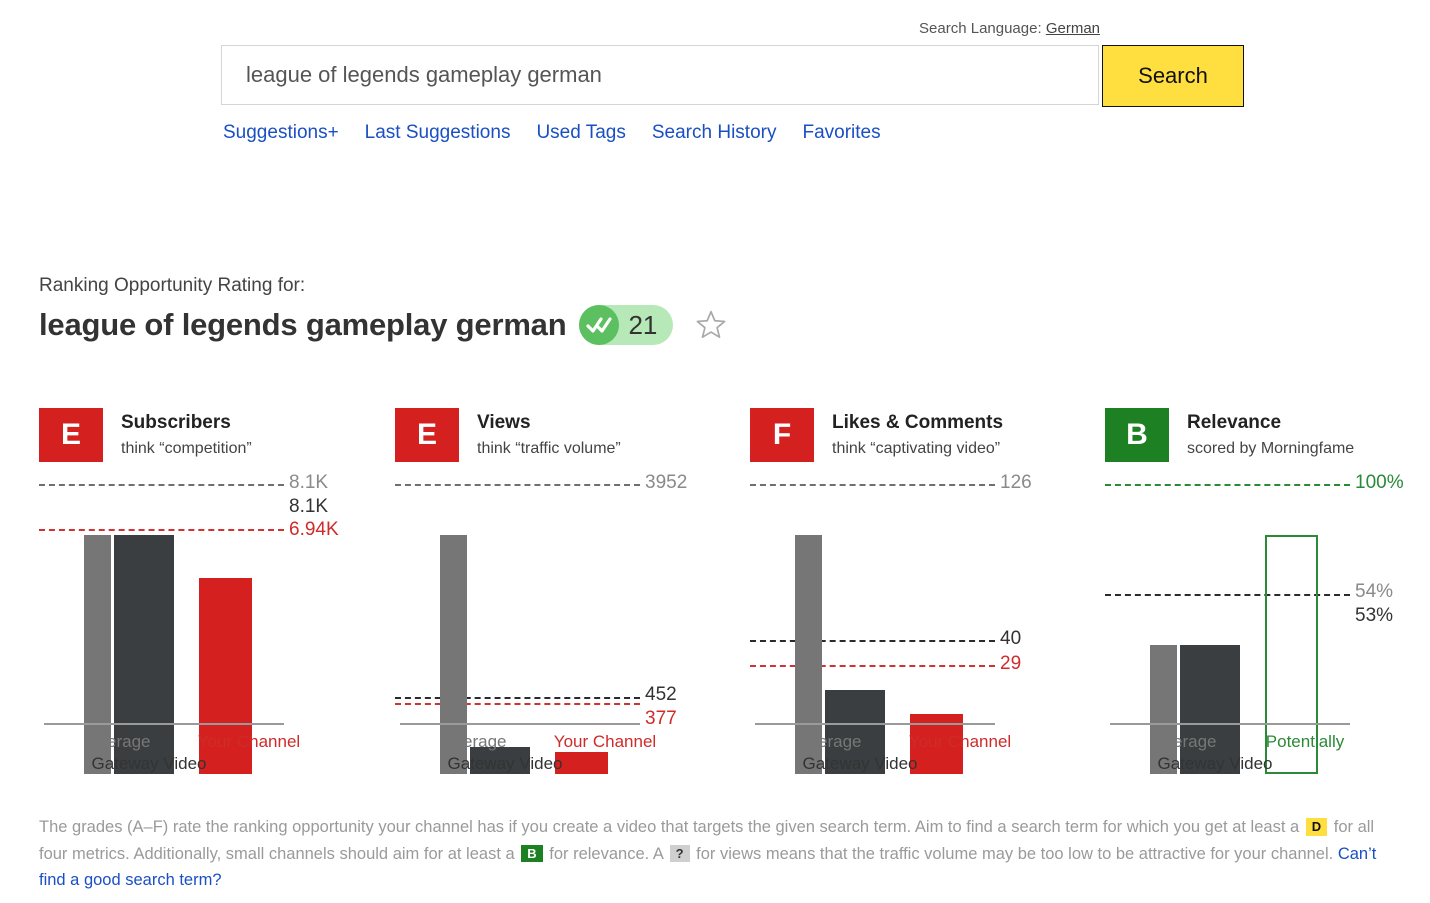 This screenshot has width=1430, height=903. Describe the element at coordinates (1234, 422) in the screenshot. I see `metric-title: Relevance` at that location.